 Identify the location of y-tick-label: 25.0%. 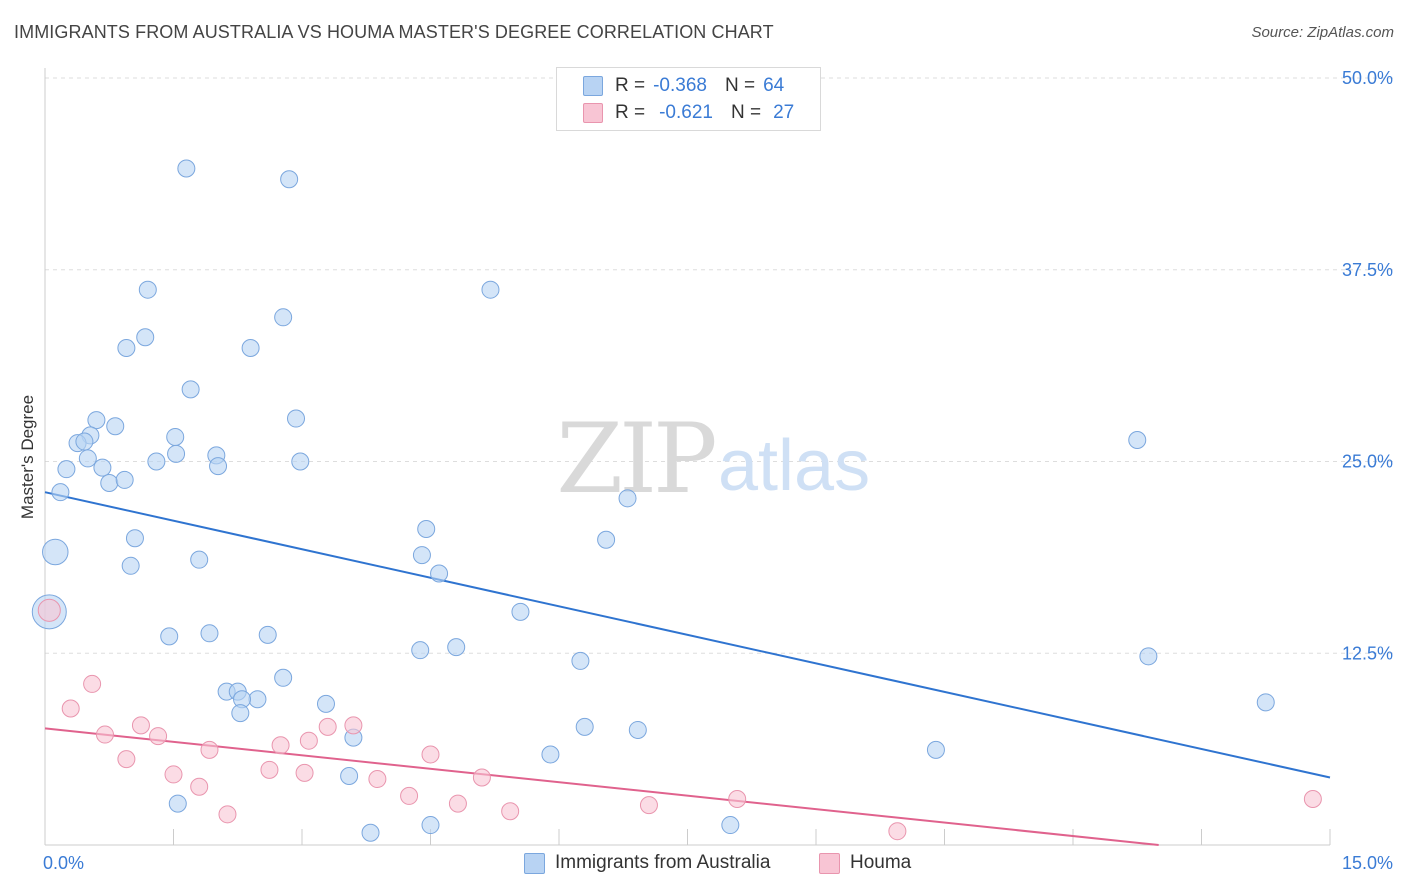
(1367, 462).